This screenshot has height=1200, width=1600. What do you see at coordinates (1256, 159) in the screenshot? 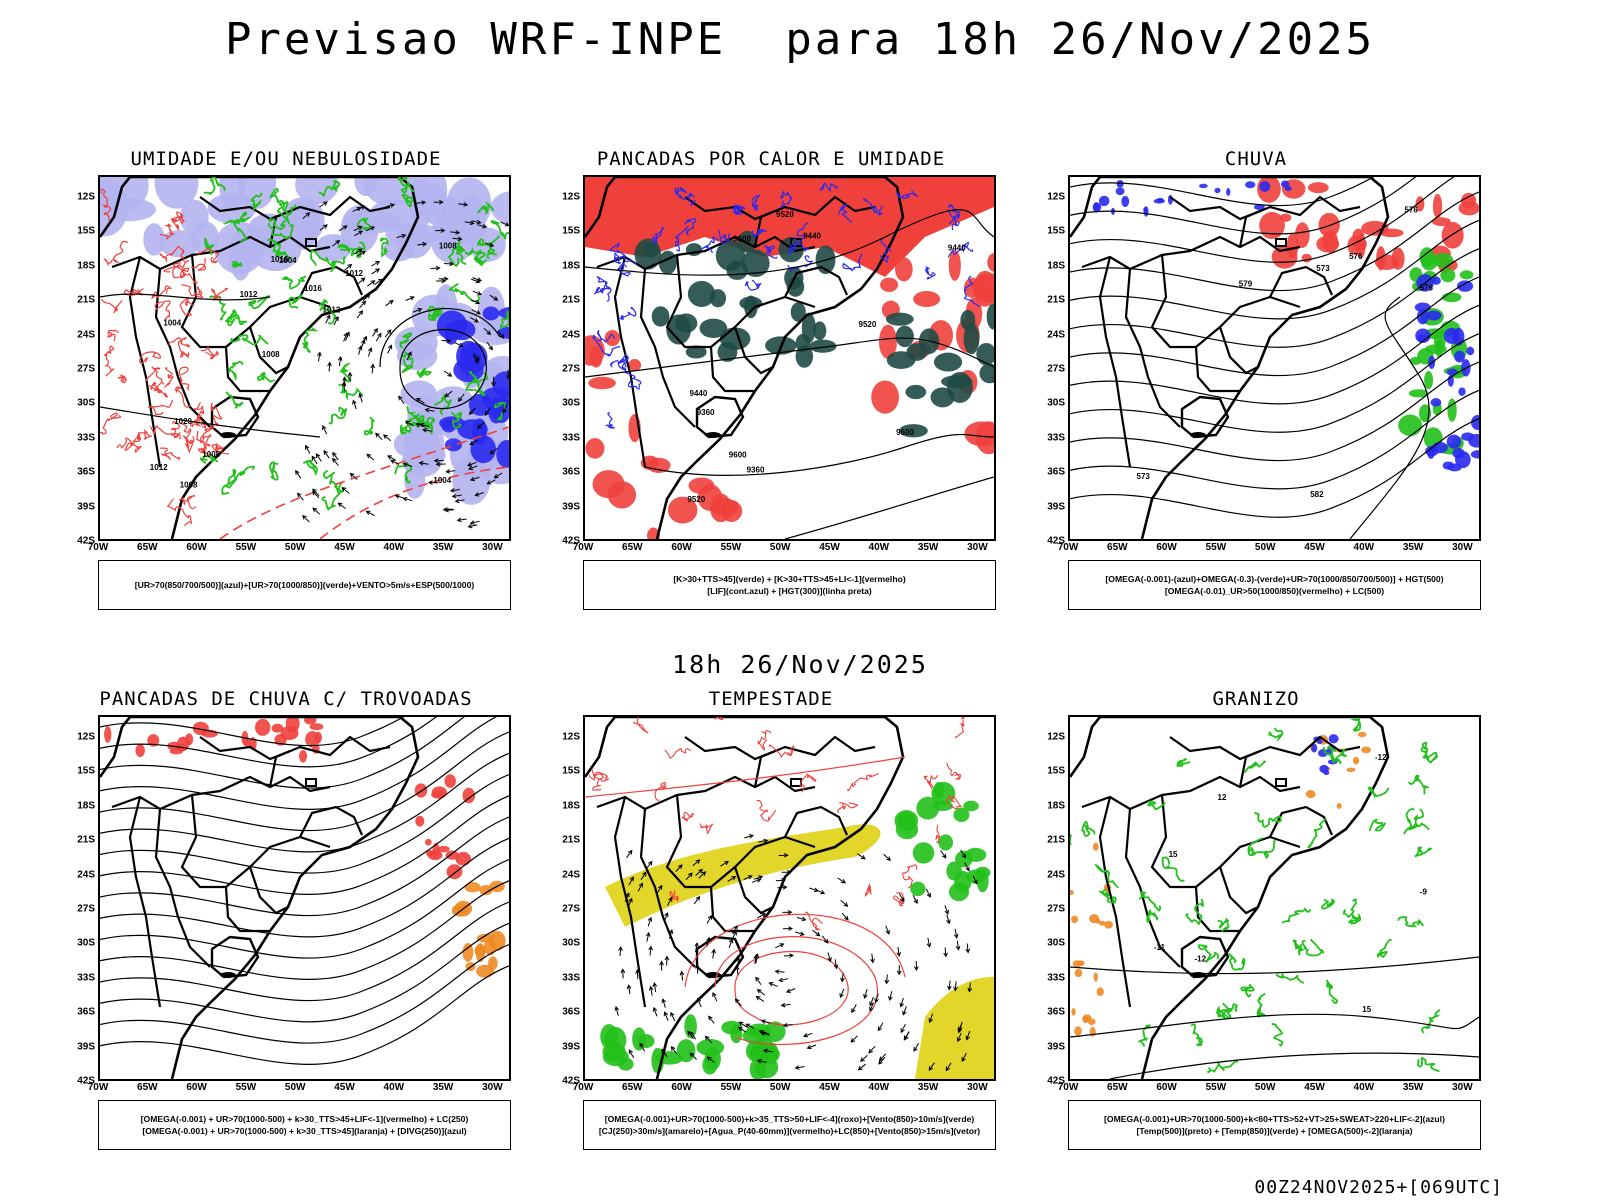
I see `panel-title: CHUVA` at bounding box center [1256, 159].